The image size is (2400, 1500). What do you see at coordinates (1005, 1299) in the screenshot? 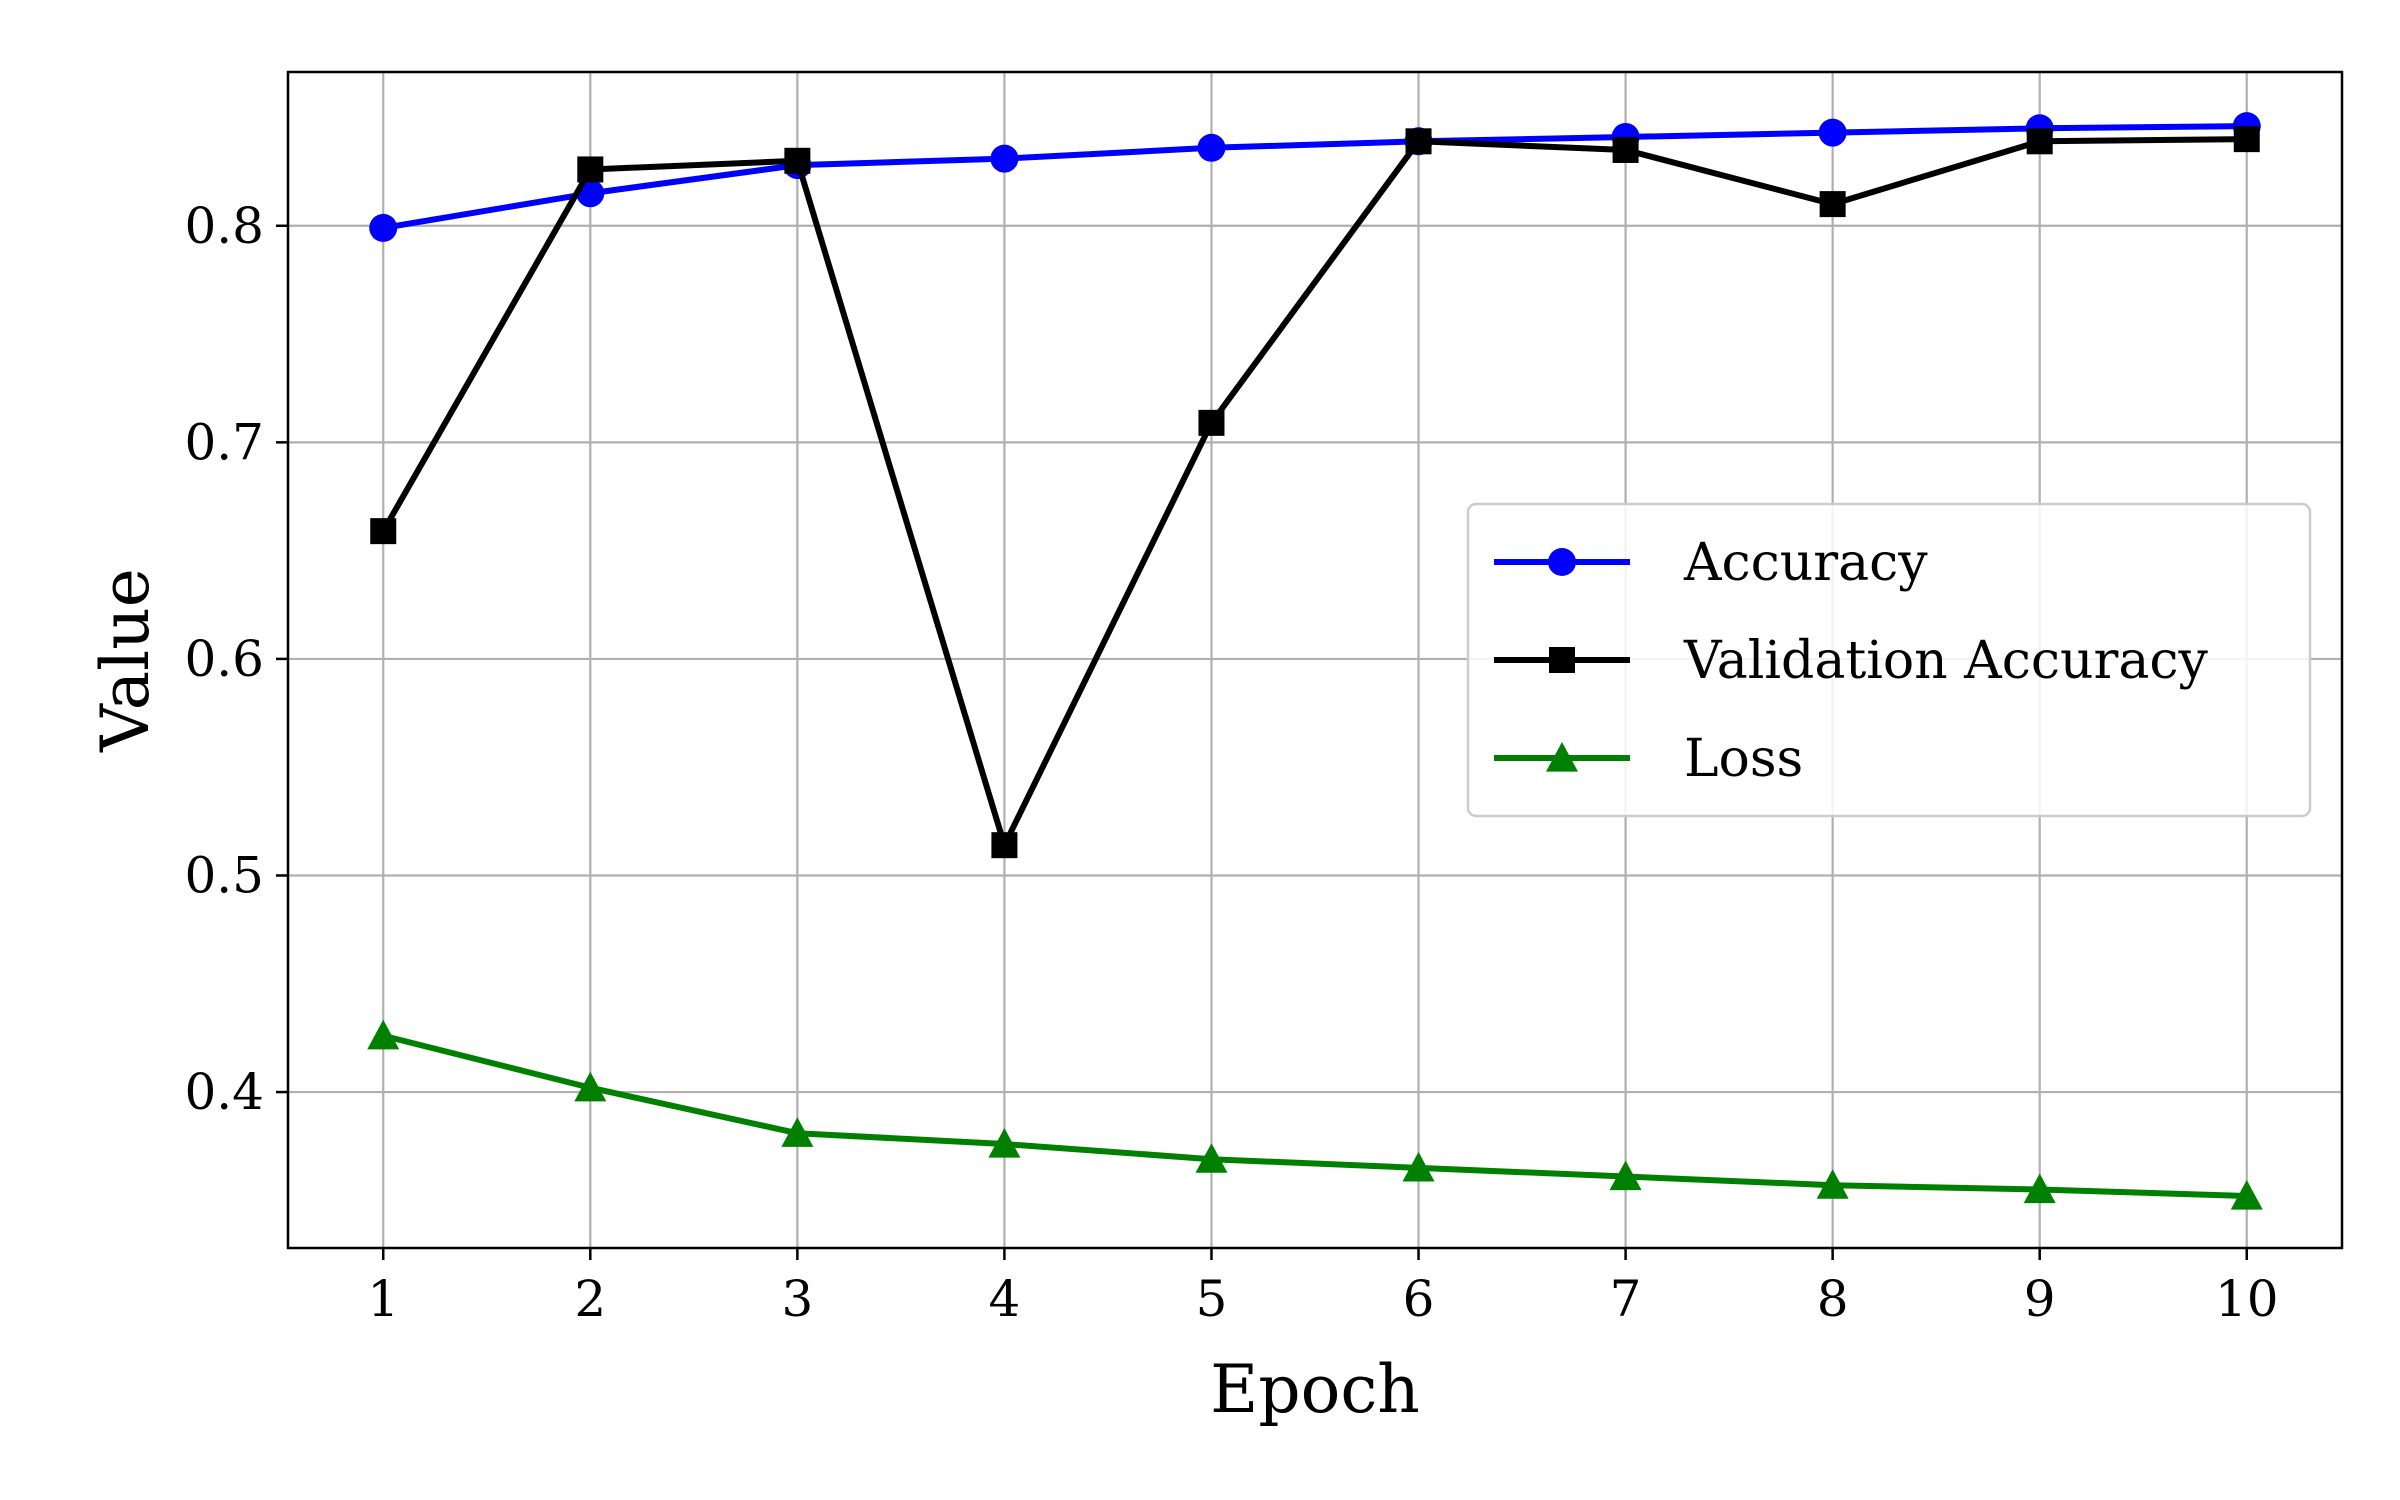
I see `x-tick-label: 4` at bounding box center [1005, 1299].